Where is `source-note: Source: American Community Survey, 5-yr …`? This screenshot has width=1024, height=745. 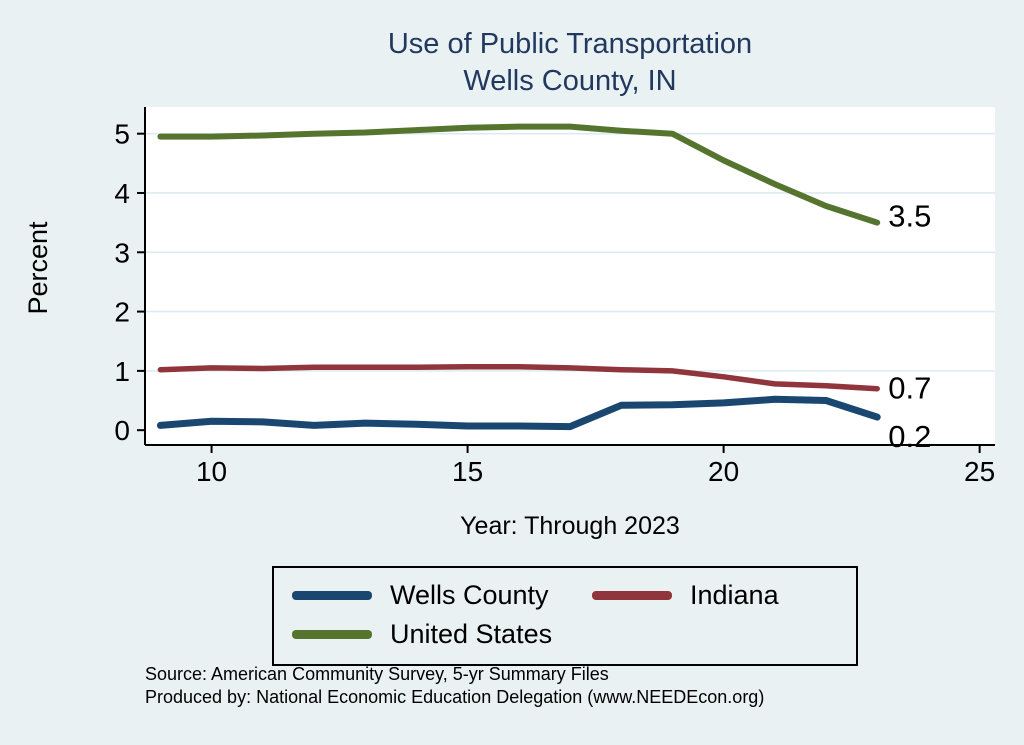 source-note: Source: American Community Survey, 5-yr … is located at coordinates (545, 686).